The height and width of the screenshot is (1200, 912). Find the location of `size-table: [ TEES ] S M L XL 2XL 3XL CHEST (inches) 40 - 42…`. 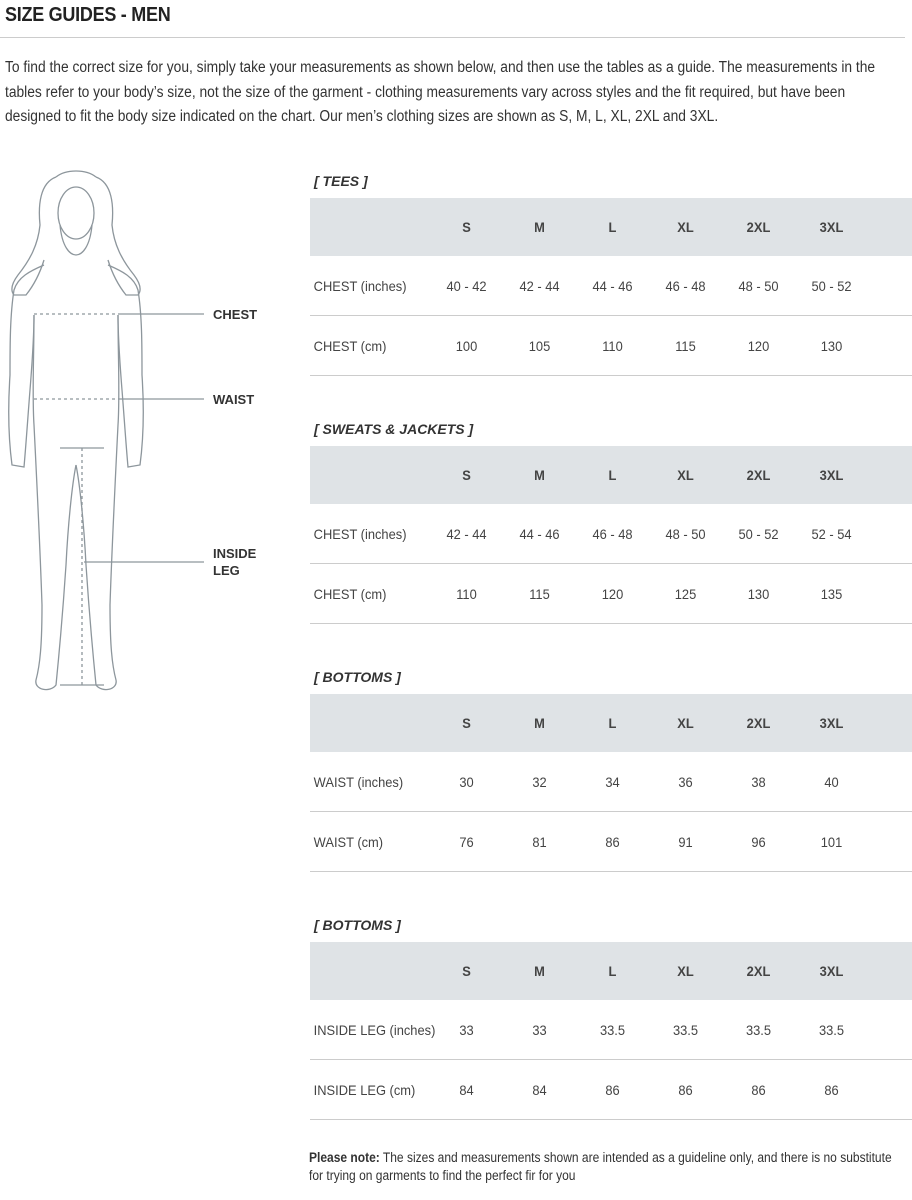

size-table: [ TEES ] S M L XL 2XL 3XL CHEST (inches) 40 - 42… is located at coordinates (611, 273).